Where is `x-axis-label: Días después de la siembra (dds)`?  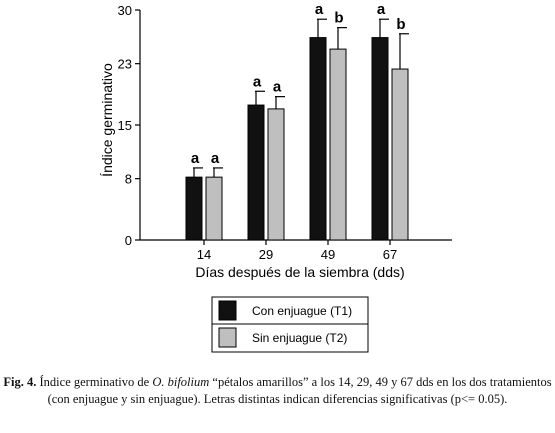
x-axis-label: Días después de la siembra (dds) is located at coordinates (299, 272).